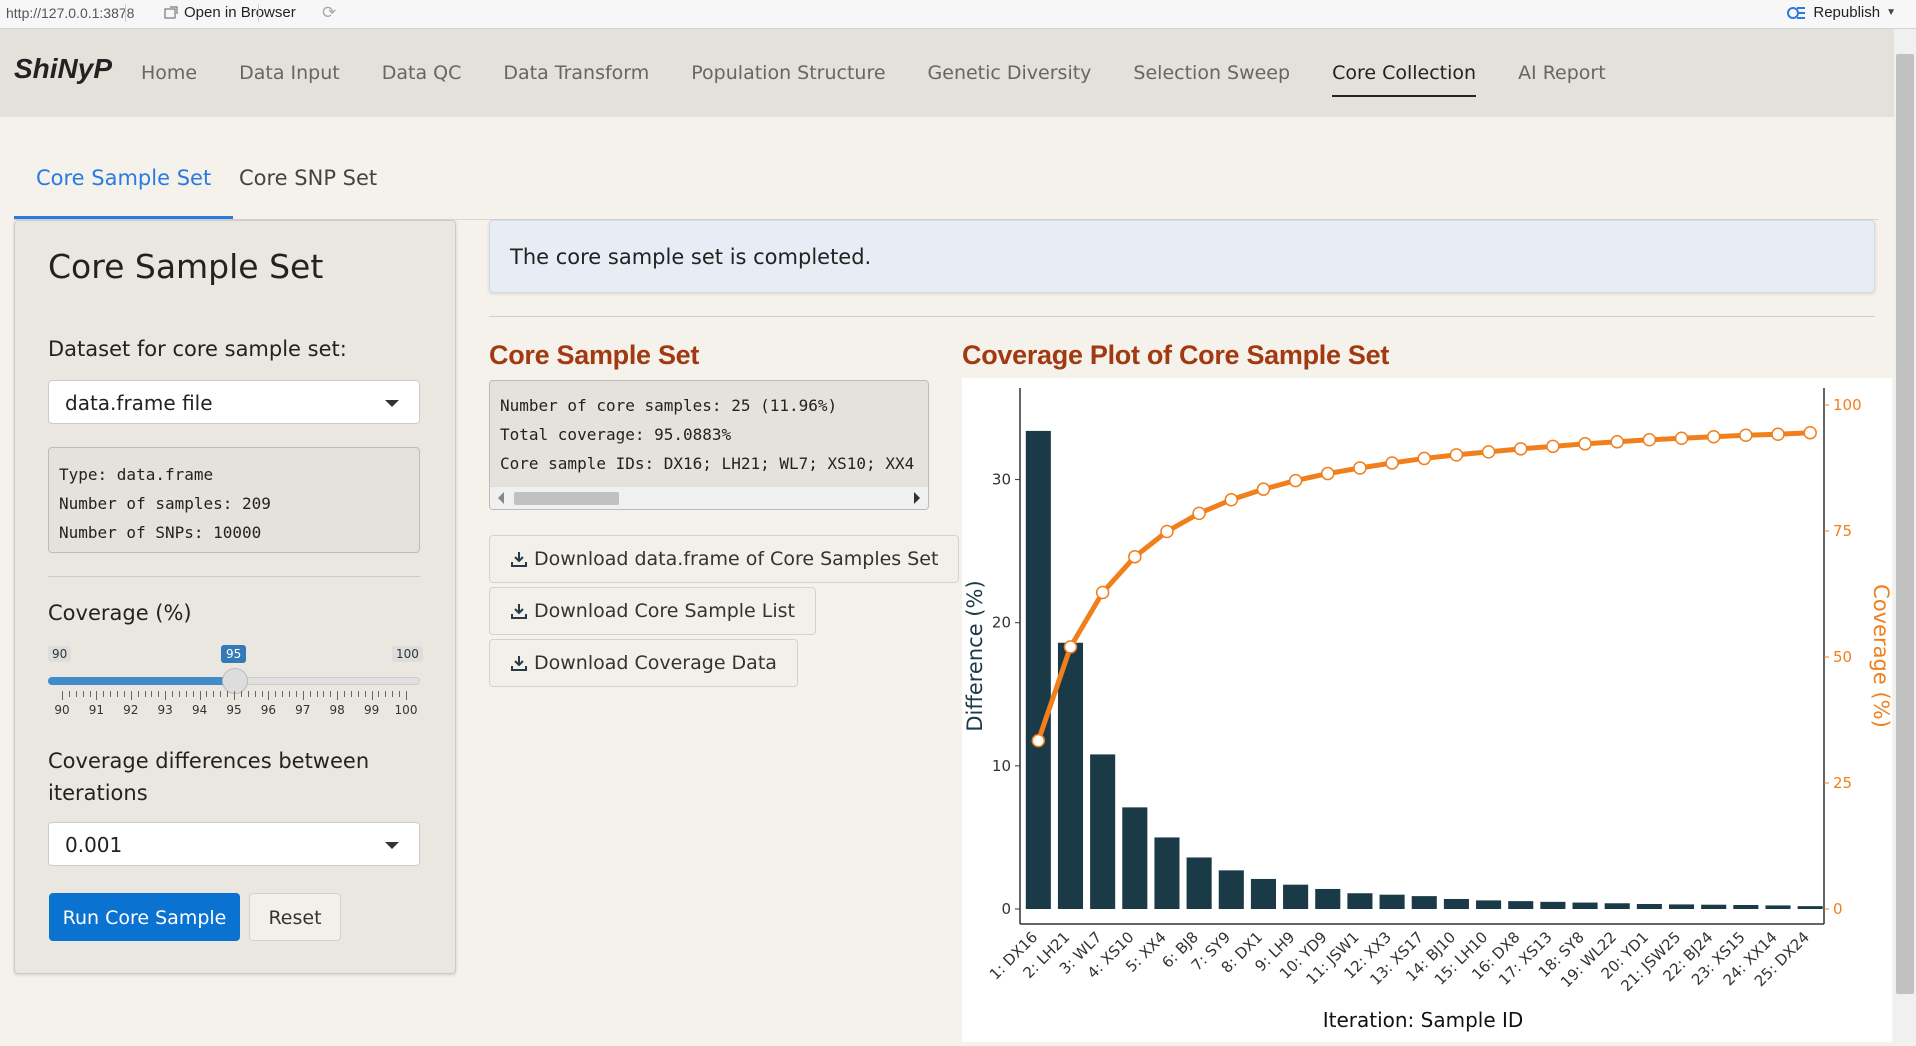 The height and width of the screenshot is (1046, 1916). I want to click on nav-data-qc: Data QC, so click(421, 73).